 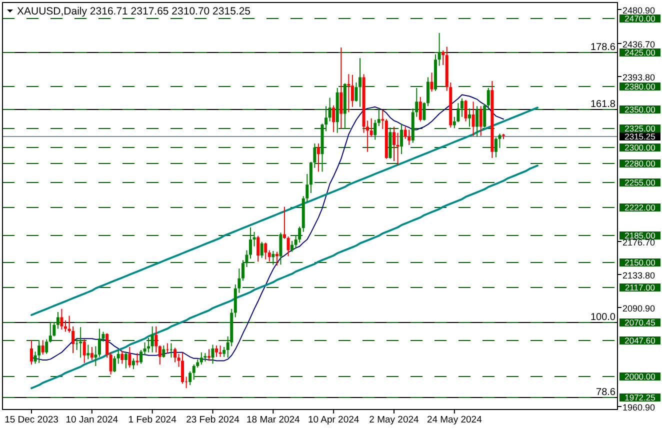 What do you see at coordinates (640, 262) in the screenshot?
I see `ref-line-label: 2150.00` at bounding box center [640, 262].